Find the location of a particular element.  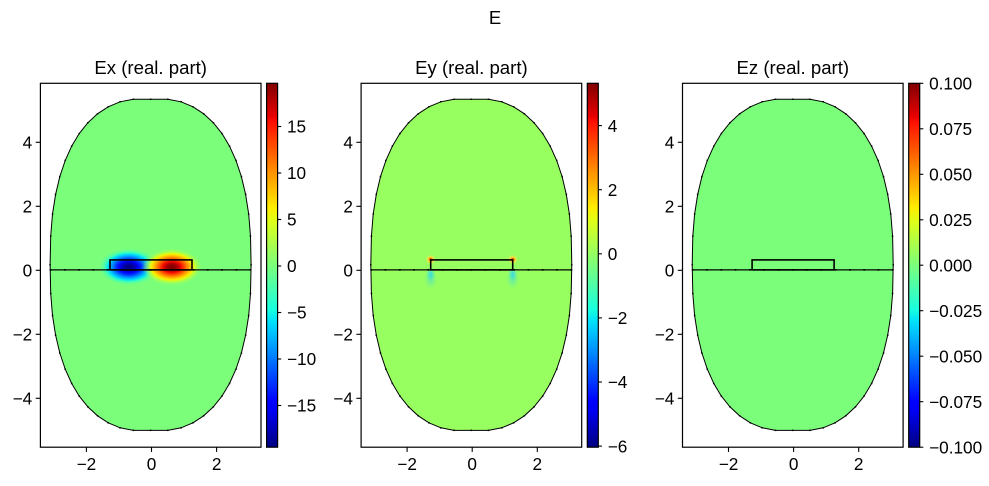

svg-text: 0.050 is located at coordinates (950, 175).